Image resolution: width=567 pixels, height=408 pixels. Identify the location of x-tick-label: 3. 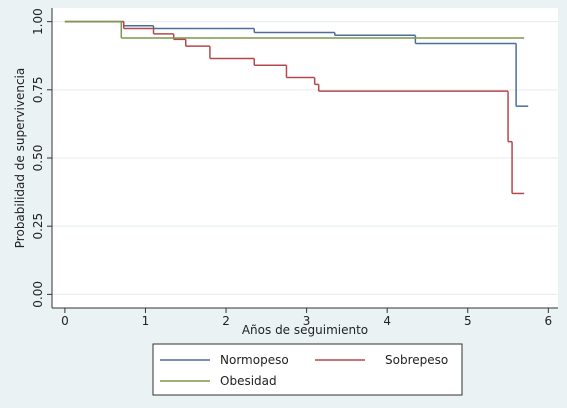
(307, 321).